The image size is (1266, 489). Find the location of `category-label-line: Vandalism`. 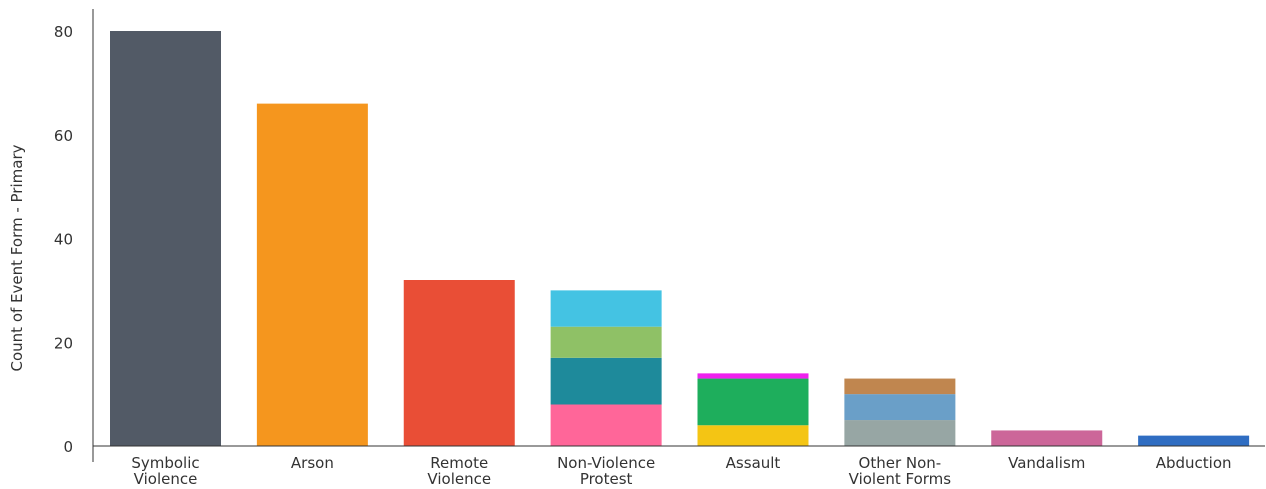

category-label-line: Vandalism is located at coordinates (1046, 463).